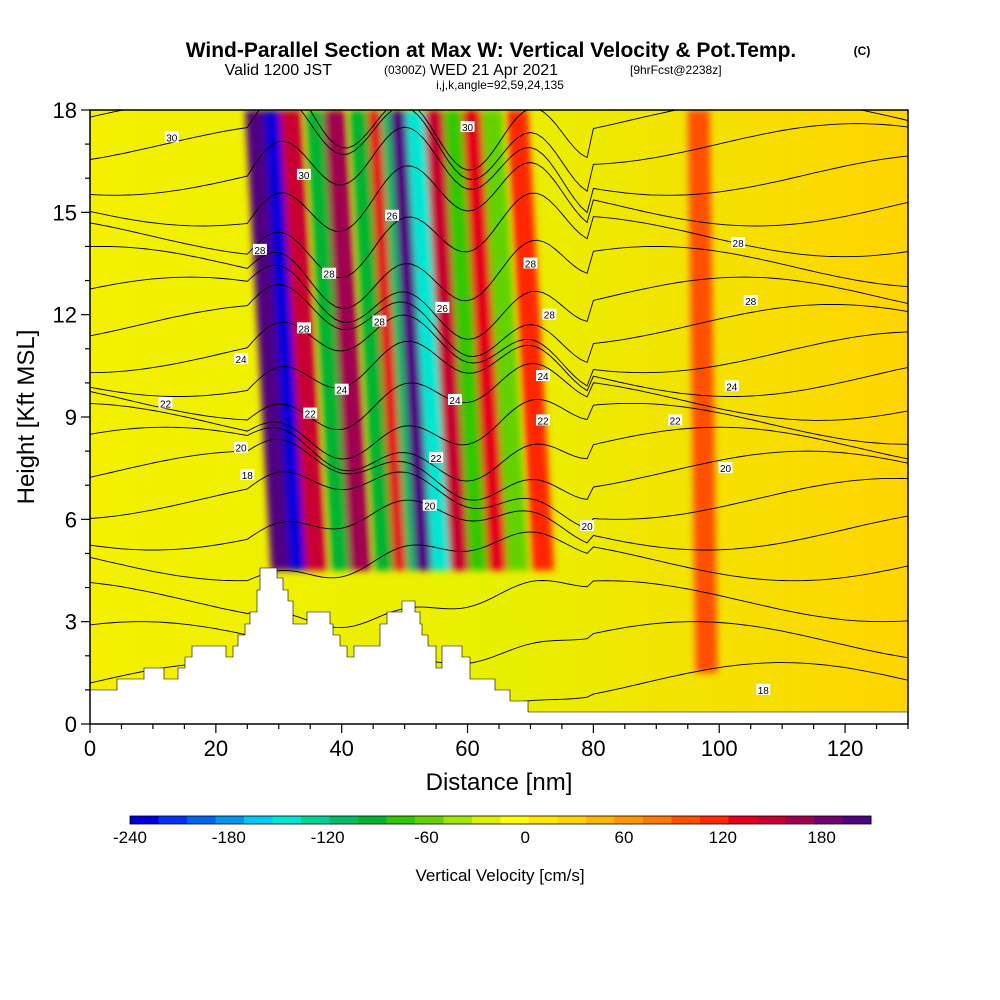 The width and height of the screenshot is (1000, 1000). I want to click on colorbar-tick-label: -120, so click(328, 837).